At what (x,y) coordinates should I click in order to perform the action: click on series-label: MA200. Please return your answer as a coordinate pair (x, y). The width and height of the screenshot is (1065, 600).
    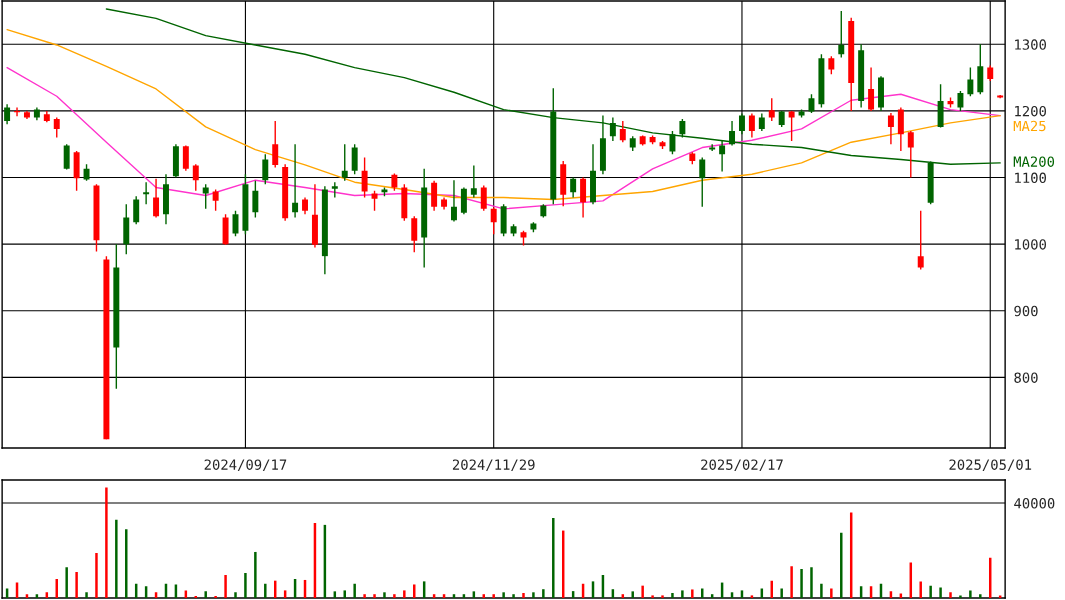
    Looking at the image, I should click on (1034, 161).